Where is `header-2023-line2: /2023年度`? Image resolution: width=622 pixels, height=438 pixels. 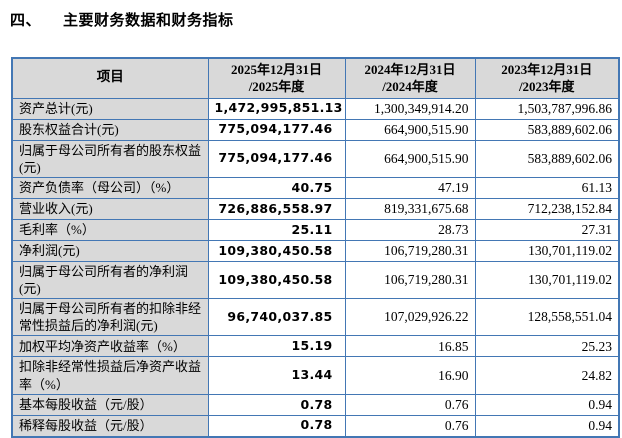
header-2023-line2: /2023年度 is located at coordinates (546, 87).